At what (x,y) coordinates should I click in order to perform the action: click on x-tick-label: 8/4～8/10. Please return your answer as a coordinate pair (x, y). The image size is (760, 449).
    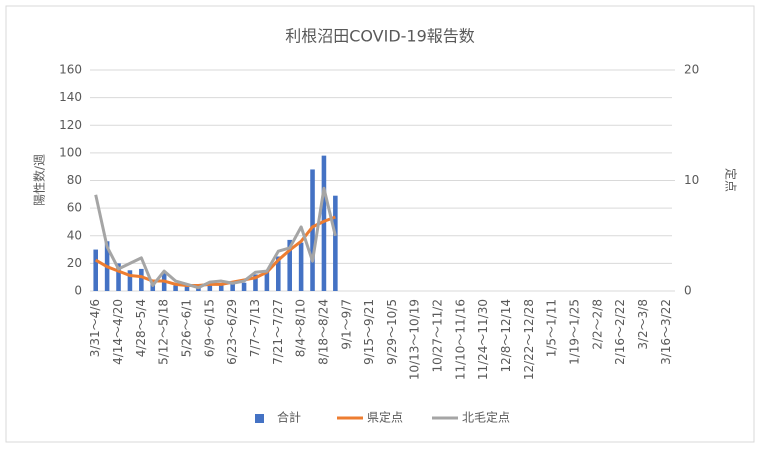
    Looking at the image, I should click on (301, 328).